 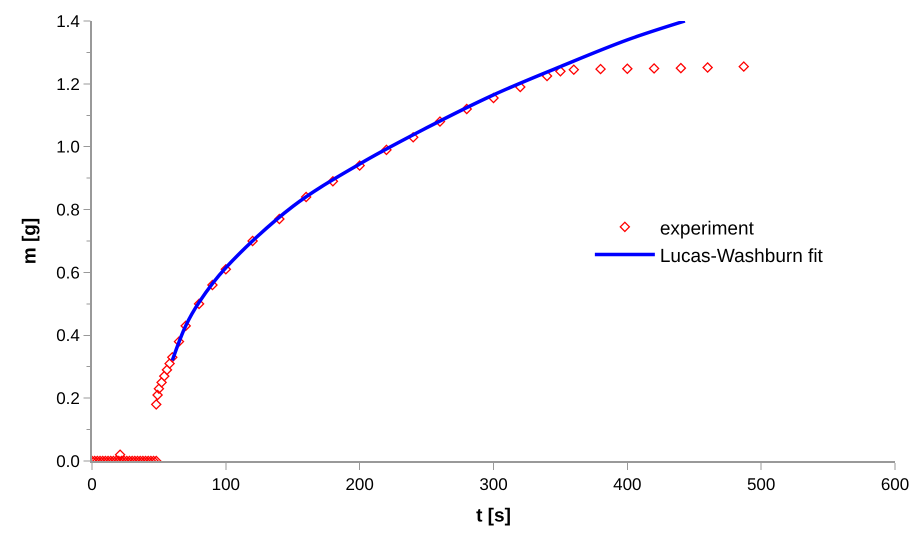 I want to click on y-tick-label: 0.6, so click(x=68, y=272).